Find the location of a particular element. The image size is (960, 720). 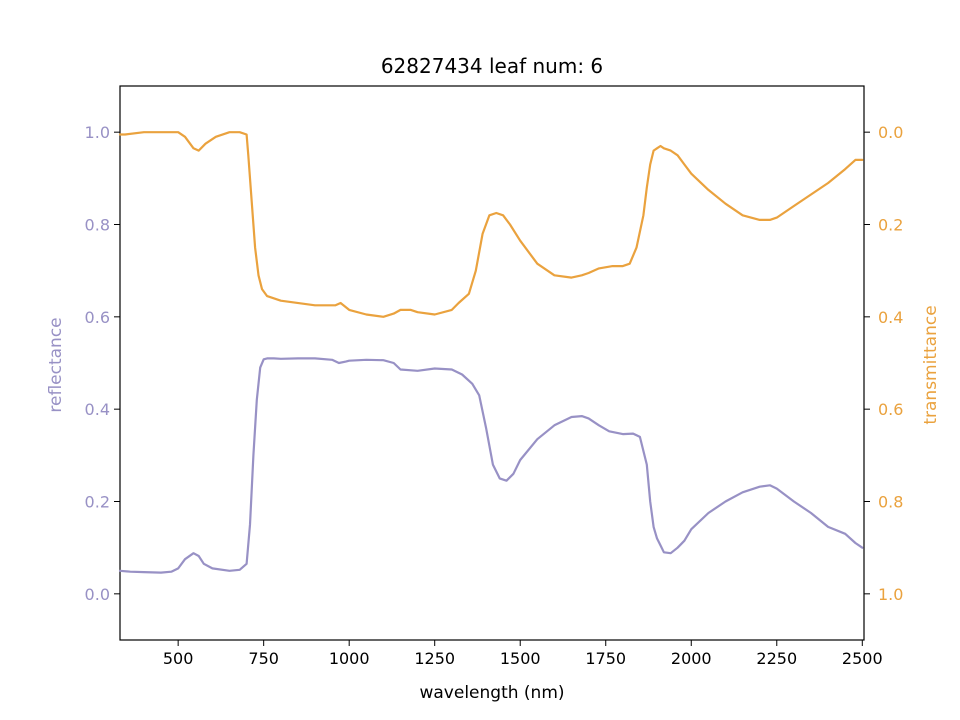

x-tick-label: 1500 is located at coordinates (520, 658).